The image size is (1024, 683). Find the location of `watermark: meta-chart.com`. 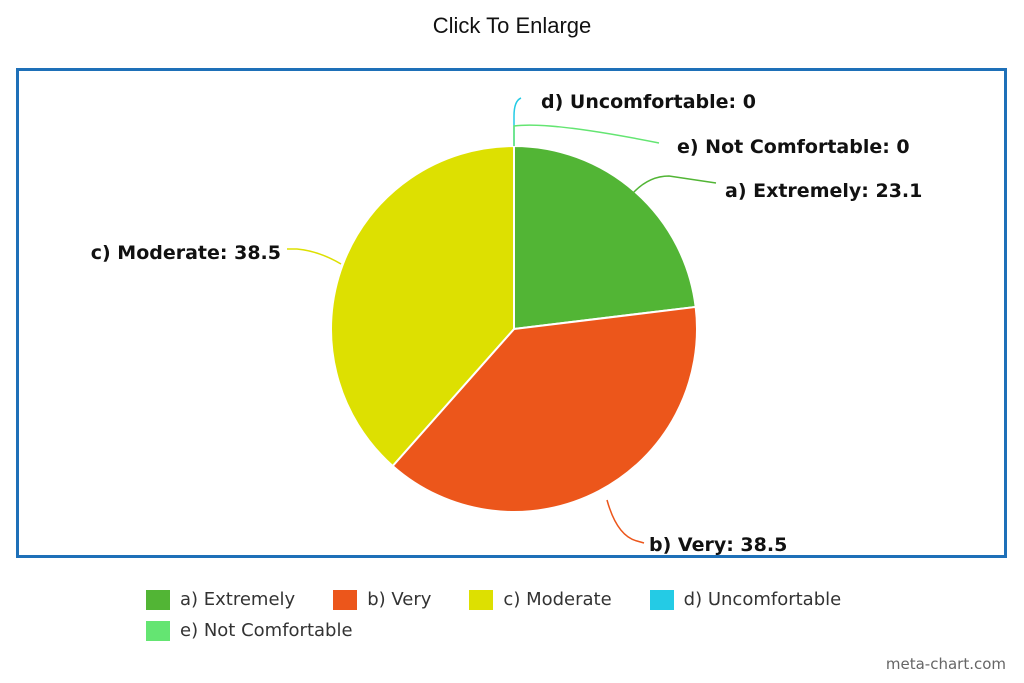

watermark: meta-chart.com is located at coordinates (945, 664).